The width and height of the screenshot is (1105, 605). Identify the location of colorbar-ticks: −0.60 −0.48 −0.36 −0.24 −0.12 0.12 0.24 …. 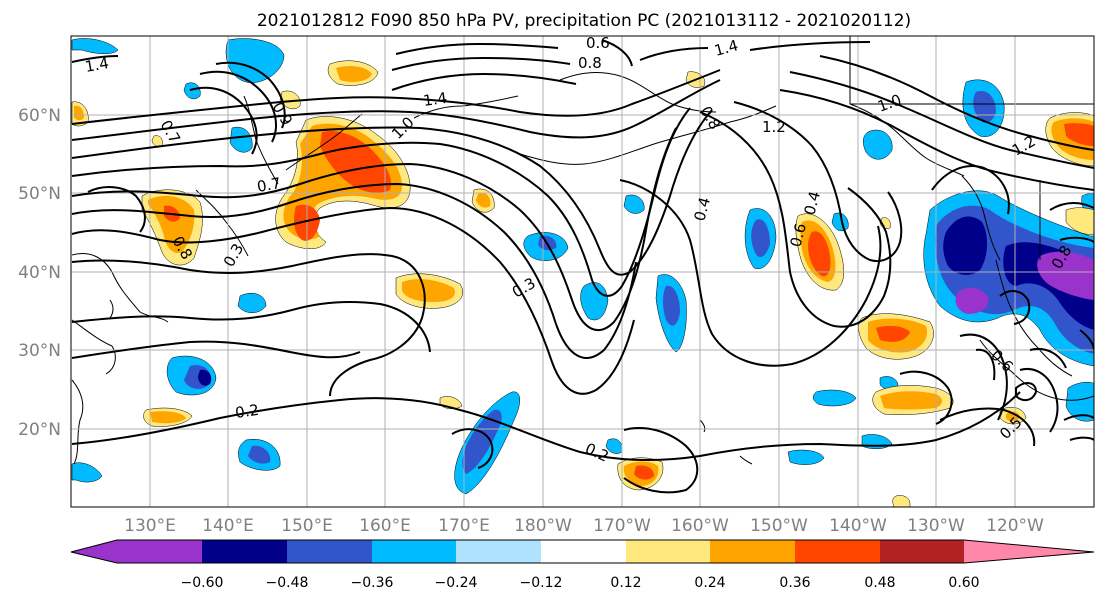
(580, 583).